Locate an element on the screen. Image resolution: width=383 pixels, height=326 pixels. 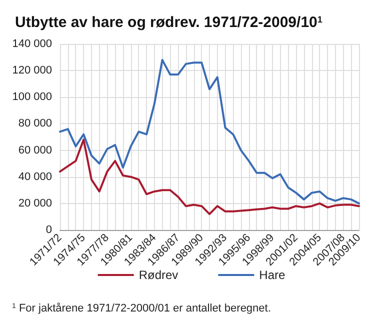
y-tick-label: 20 000 is located at coordinates (35, 203).